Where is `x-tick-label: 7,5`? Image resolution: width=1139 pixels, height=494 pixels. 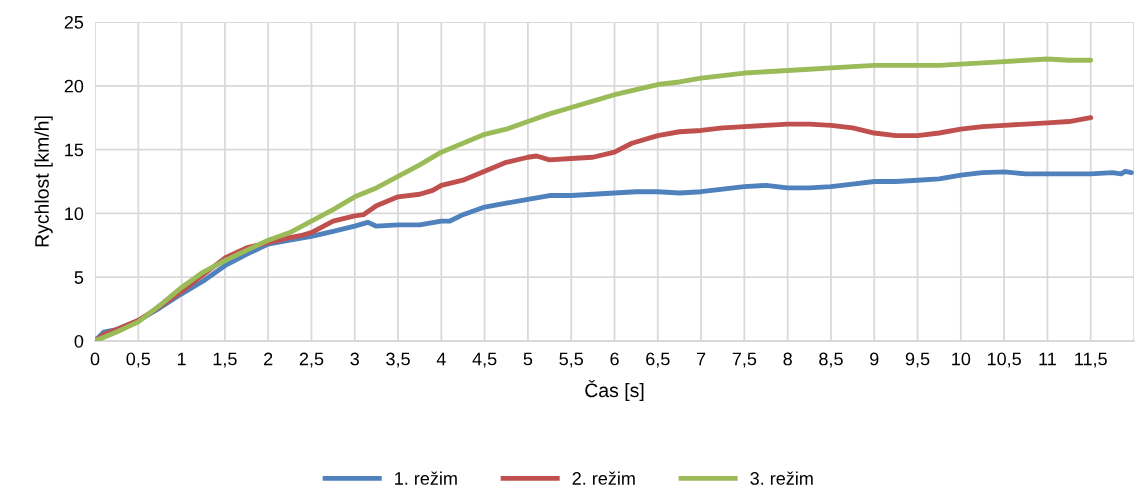 x-tick-label: 7,5 is located at coordinates (744, 360).